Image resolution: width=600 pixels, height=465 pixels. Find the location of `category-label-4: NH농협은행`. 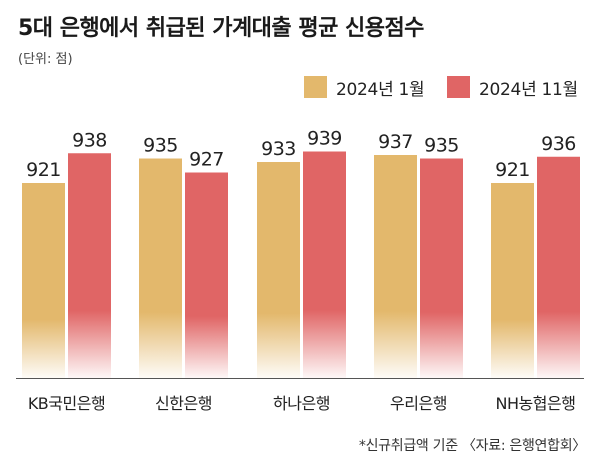

category-label-4: NH농협은행 is located at coordinates (536, 403).